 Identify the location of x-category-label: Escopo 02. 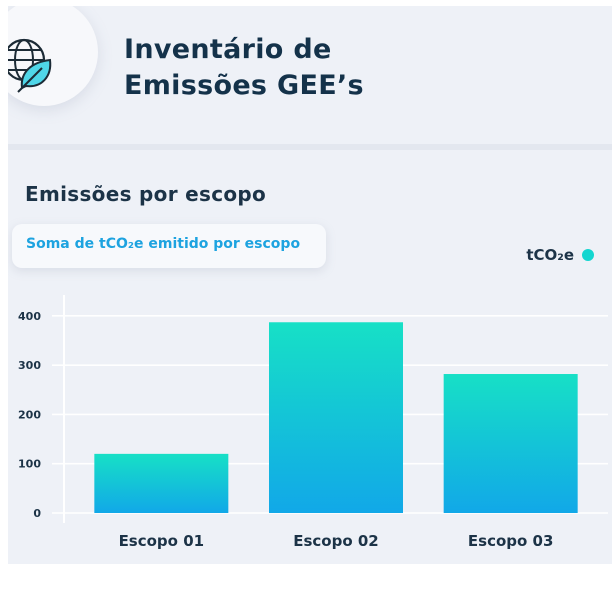
(336, 541).